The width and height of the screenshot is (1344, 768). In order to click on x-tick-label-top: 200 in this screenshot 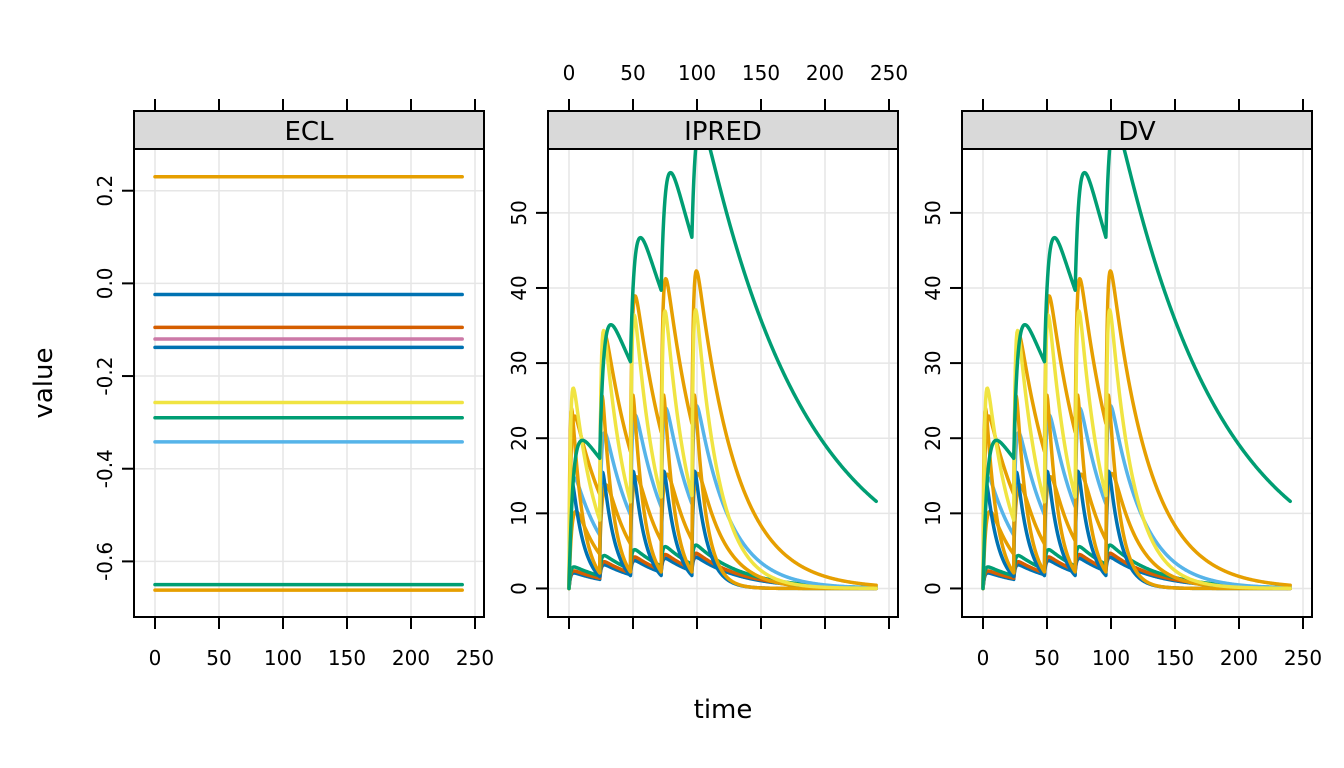, I will do `click(825, 73)`.